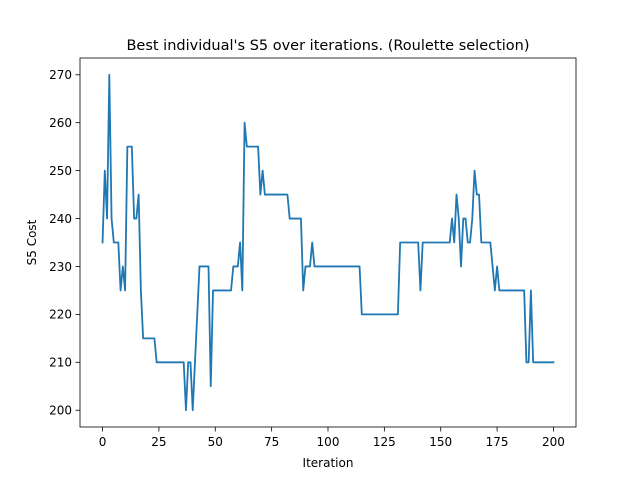 The width and height of the screenshot is (640, 480). What do you see at coordinates (60, 219) in the screenshot?
I see `y-tick-label: 240` at bounding box center [60, 219].